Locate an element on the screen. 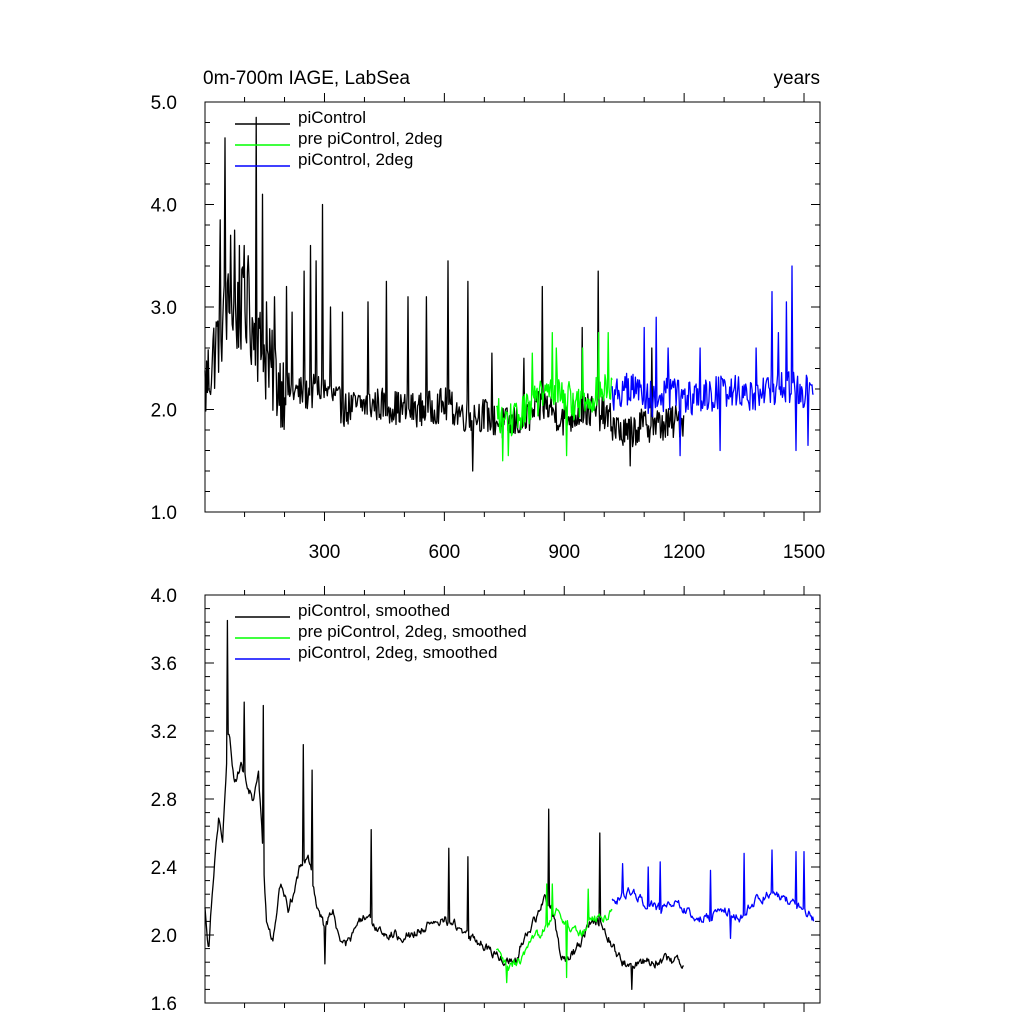 The image size is (1024, 1024). x-tick-label: 300 is located at coordinates (325, 552).